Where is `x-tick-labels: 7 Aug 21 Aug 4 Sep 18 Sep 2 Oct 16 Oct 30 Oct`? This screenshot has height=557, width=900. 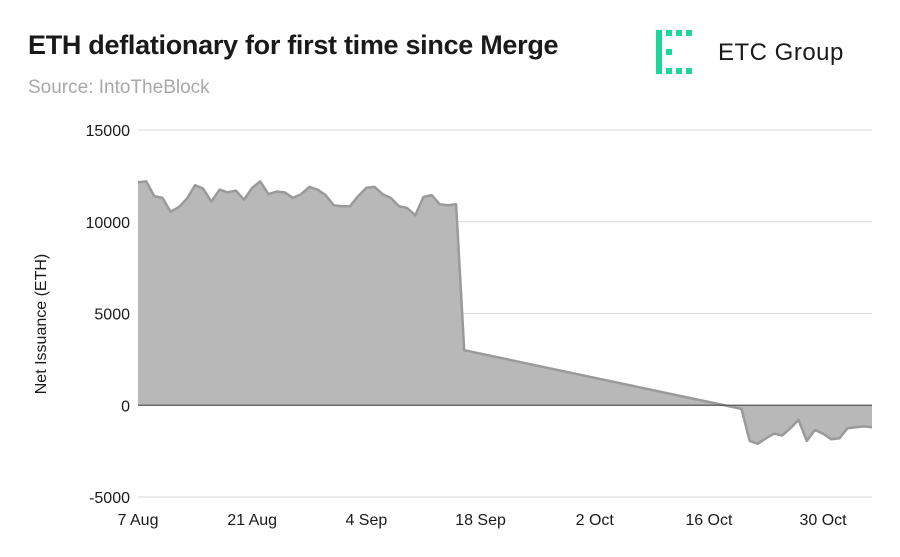
x-tick-labels: 7 Aug 21 Aug 4 Sep 18 Sep 2 Oct 16 Oct 30 Oct is located at coordinates (483, 520).